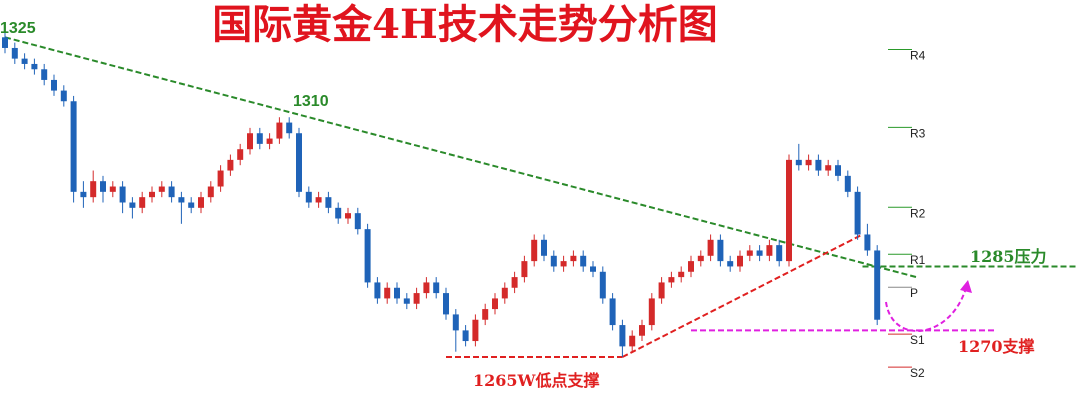  I want to click on chart-title: 国际黄金4H技术走势分析图, so click(465, 24).